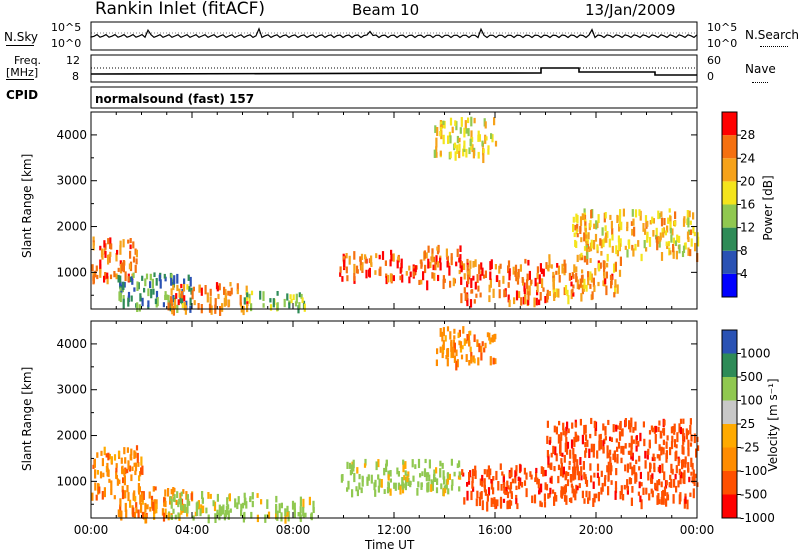 This screenshot has height=554, width=800. Describe the element at coordinates (71, 344) in the screenshot. I see `velocity-ytick-label: 4000` at that location.